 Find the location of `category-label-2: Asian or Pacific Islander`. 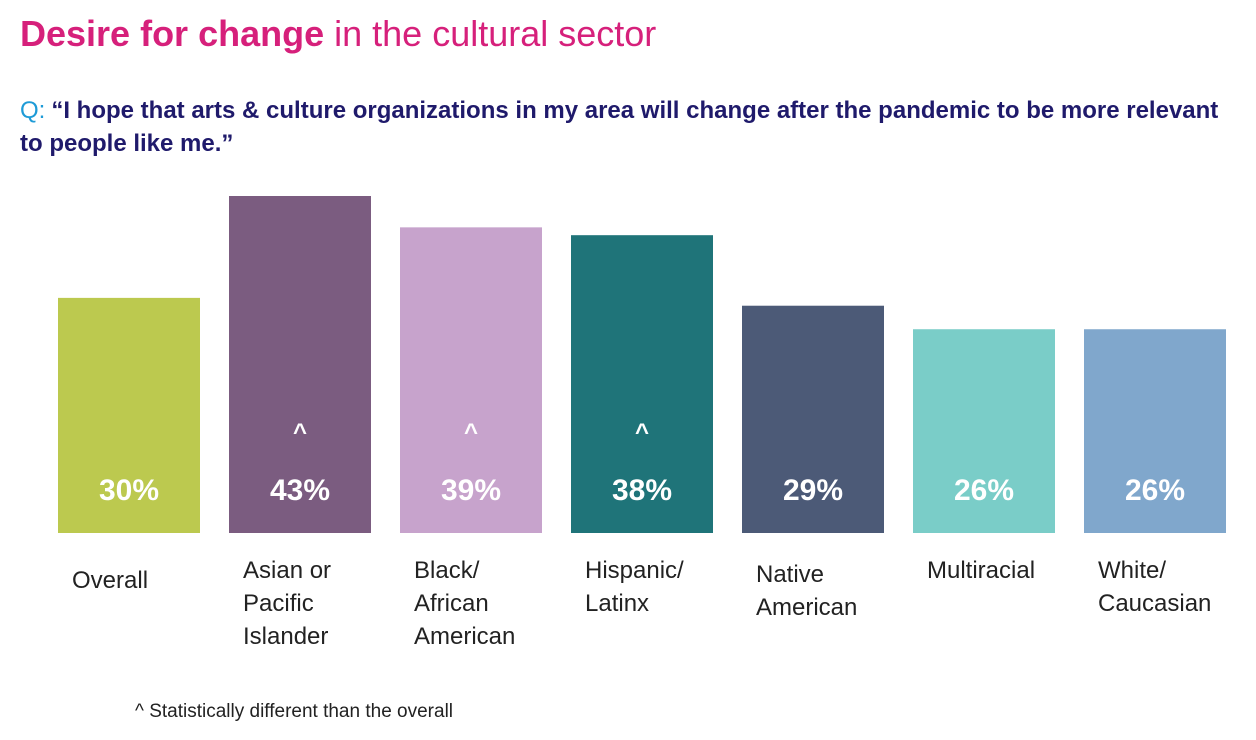

category-label-2: Asian or Pacific Islander is located at coordinates (287, 603).